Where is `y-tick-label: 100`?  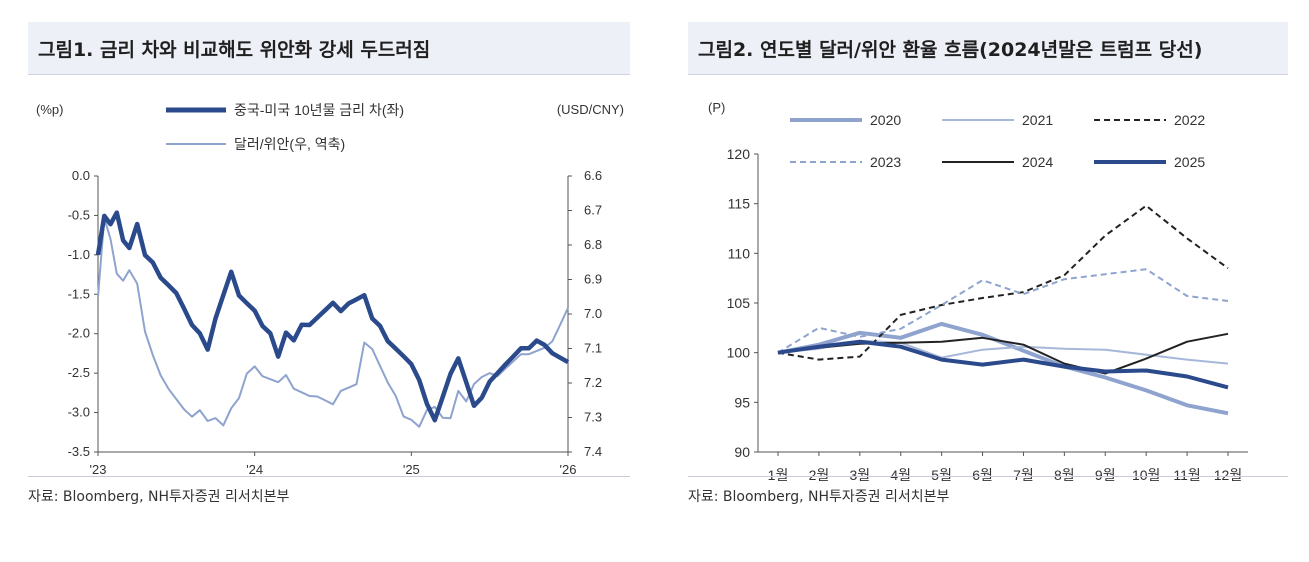
y-tick-label: 100 is located at coordinates (739, 353).